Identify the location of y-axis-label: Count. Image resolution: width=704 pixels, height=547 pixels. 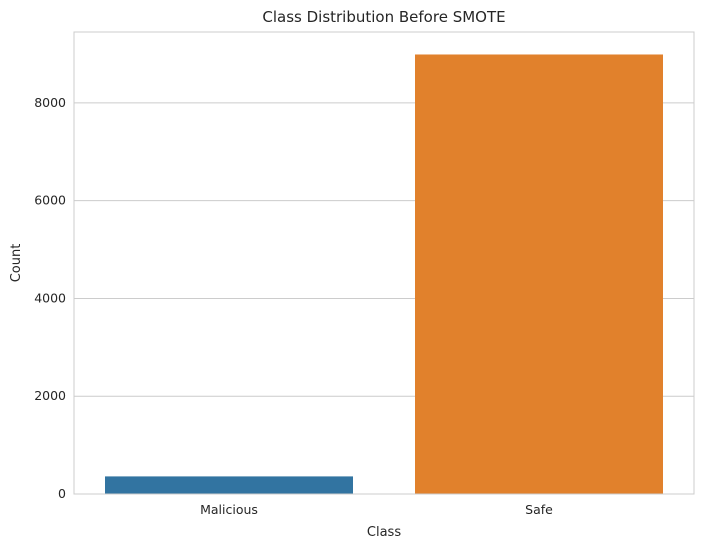
(16, 263).